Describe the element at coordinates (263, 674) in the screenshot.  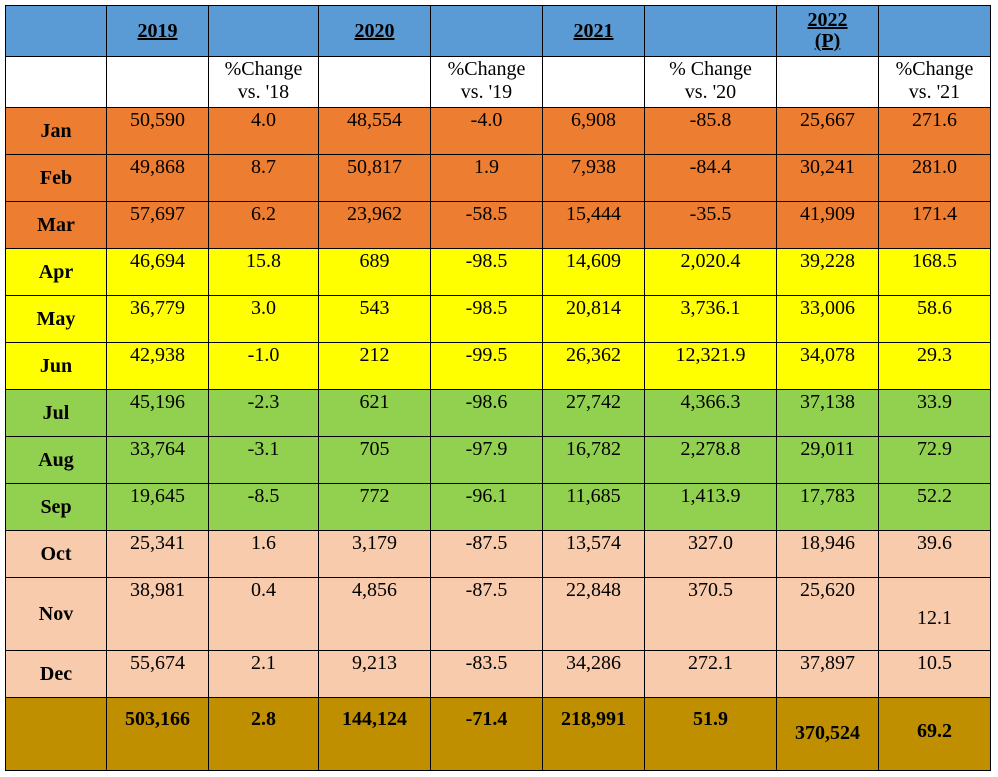
I see `table-cell: 2.1` at that location.